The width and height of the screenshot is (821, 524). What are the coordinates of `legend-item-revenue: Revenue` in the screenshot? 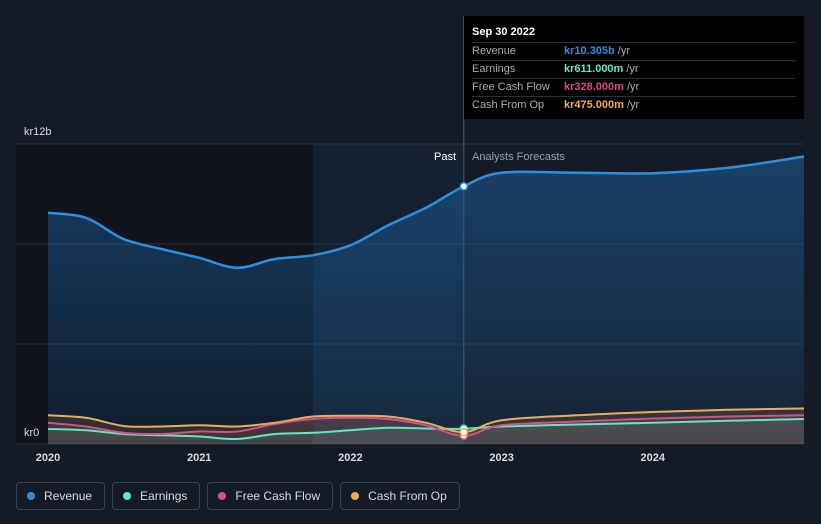 It's located at (61, 496).